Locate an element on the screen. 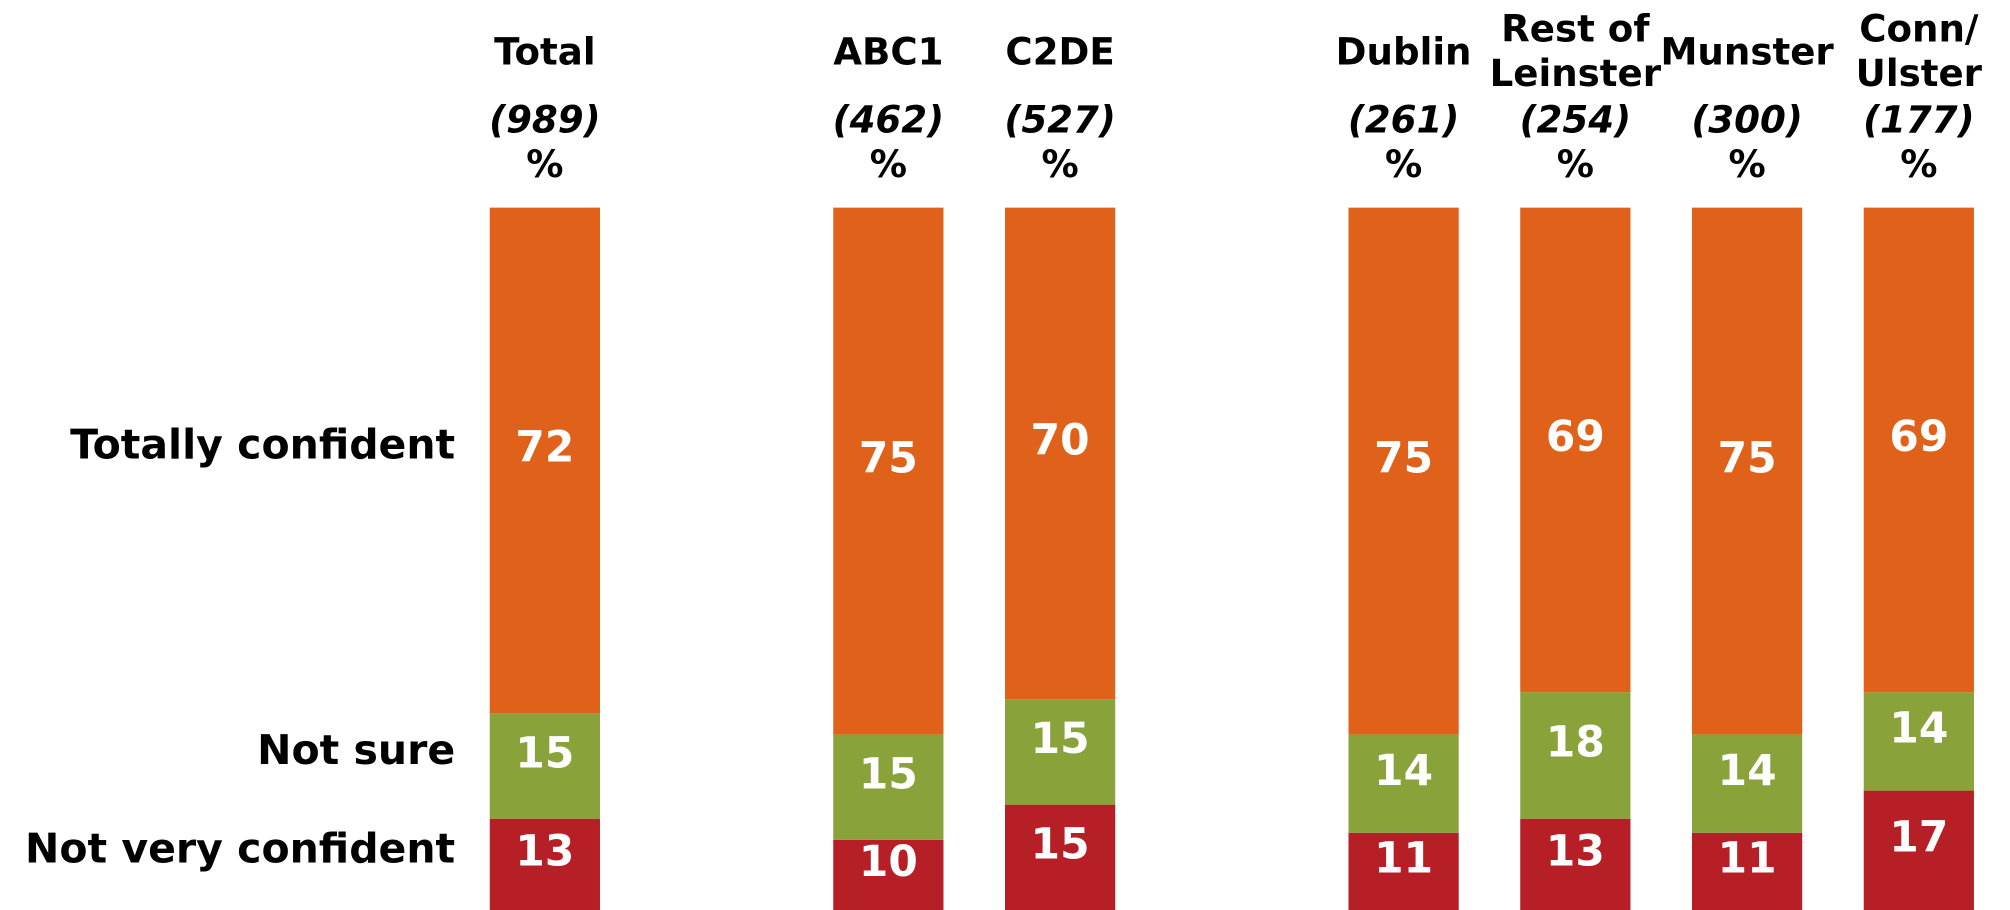  value-label: 10 is located at coordinates (888, 861).